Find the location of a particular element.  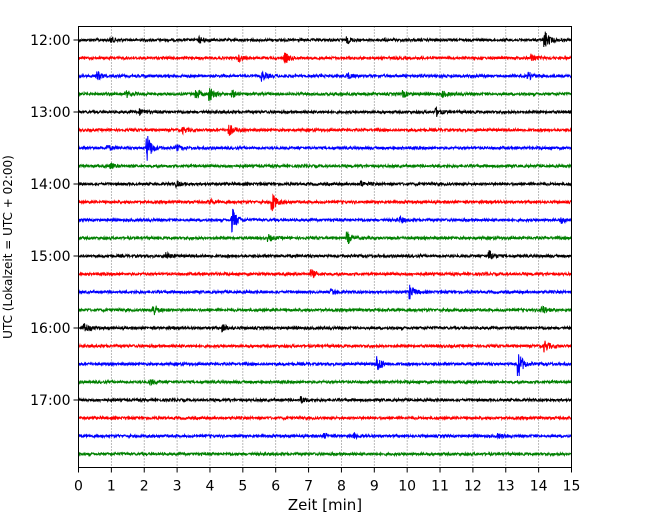

trace-14:00 is located at coordinates (325, 184).